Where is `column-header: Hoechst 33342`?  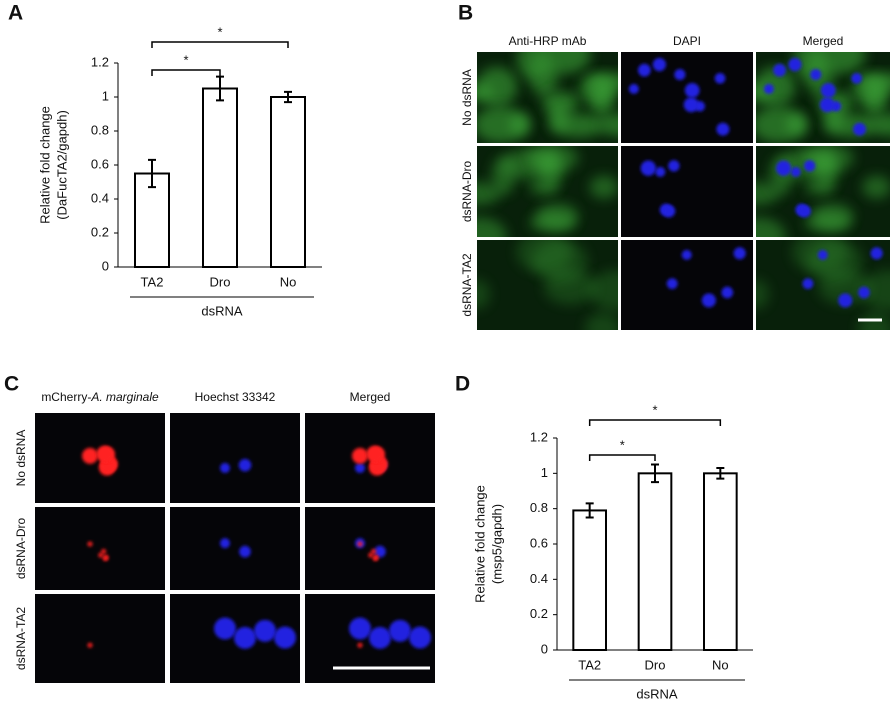
column-header: Hoechst 33342 is located at coordinates (235, 397).